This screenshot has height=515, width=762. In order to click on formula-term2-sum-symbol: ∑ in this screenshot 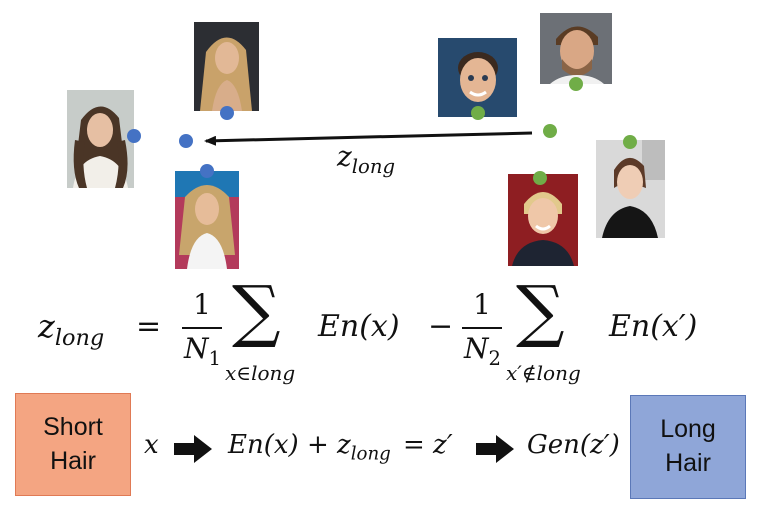, I will do `click(540, 311)`.